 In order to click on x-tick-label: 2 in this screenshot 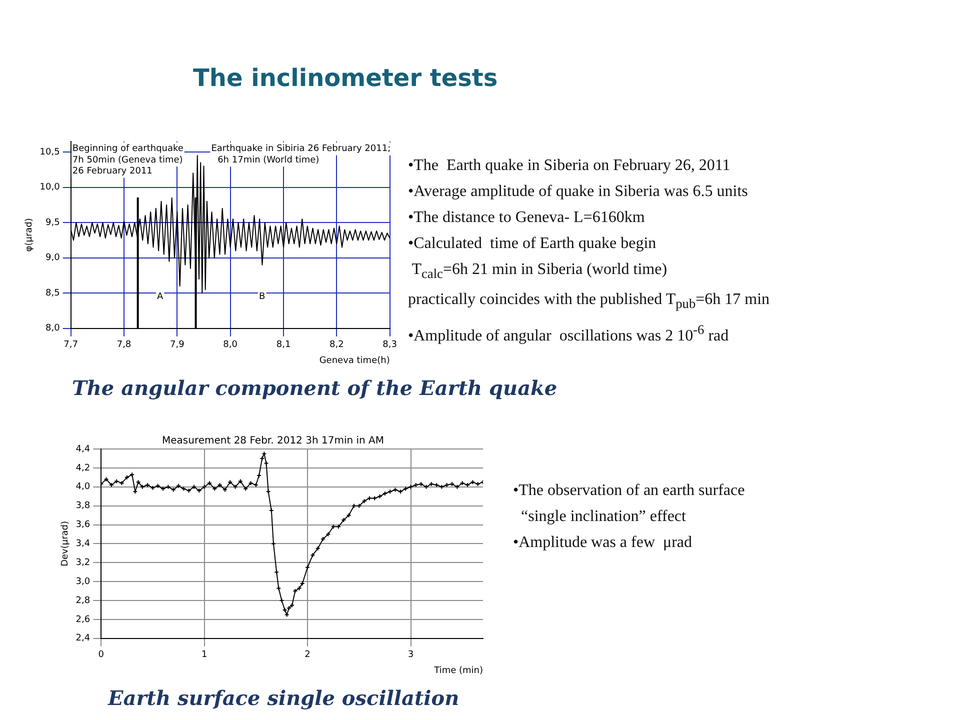, I will do `click(307, 655)`.